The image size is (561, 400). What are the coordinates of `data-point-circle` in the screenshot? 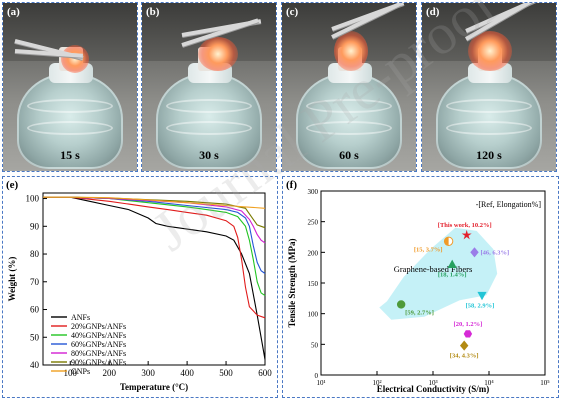 It's located at (401, 304).